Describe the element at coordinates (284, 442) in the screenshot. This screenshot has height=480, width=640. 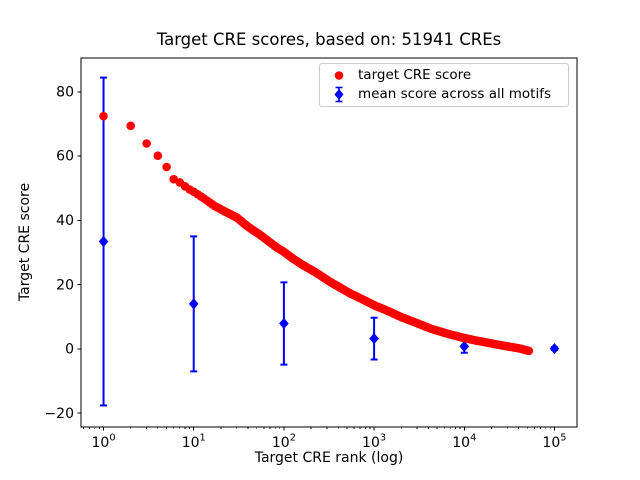
I see `x-tick-label: 10²` at that location.